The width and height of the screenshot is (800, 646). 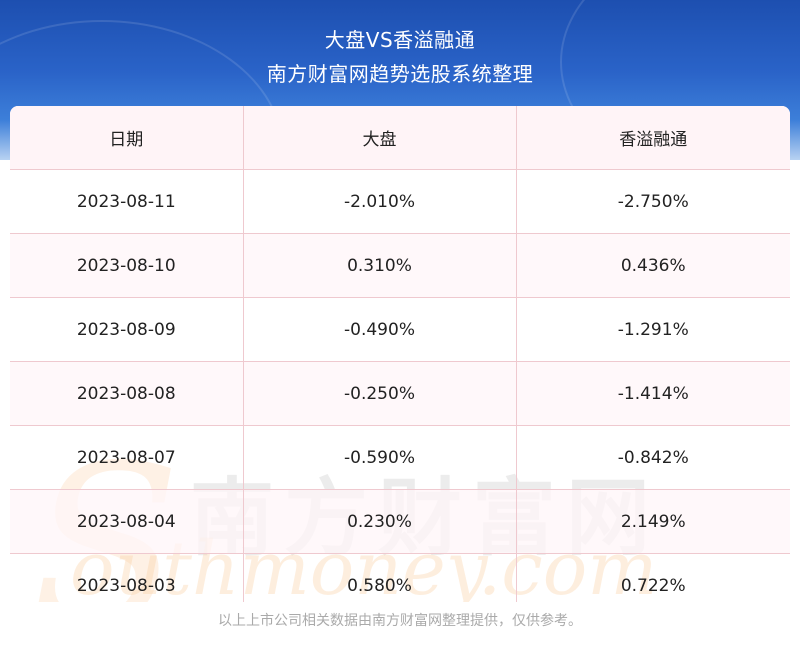 I want to click on column-header-market: 大盘, so click(x=380, y=138).